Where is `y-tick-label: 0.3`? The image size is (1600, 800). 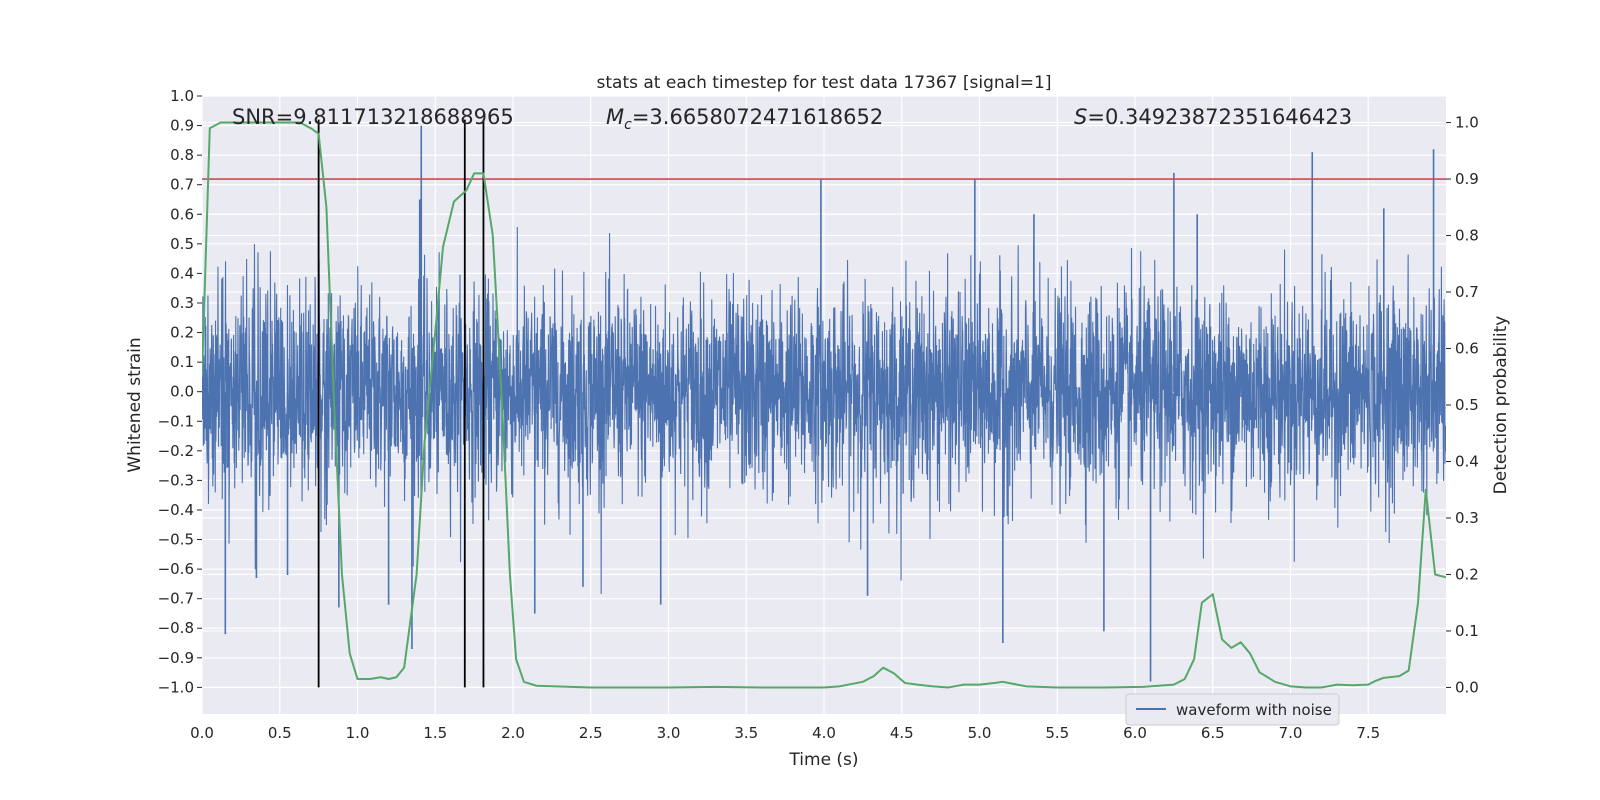 y-tick-label: 0.3 is located at coordinates (182, 303).